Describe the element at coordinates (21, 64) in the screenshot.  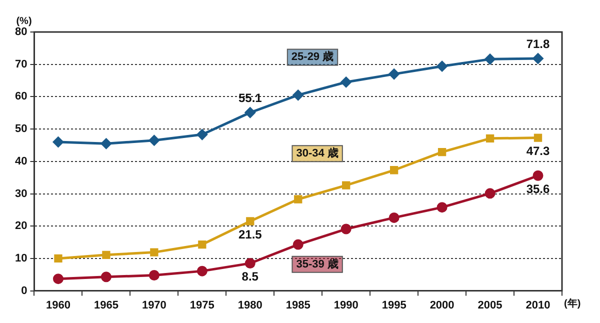
I see `y-tick-label: 70` at that location.